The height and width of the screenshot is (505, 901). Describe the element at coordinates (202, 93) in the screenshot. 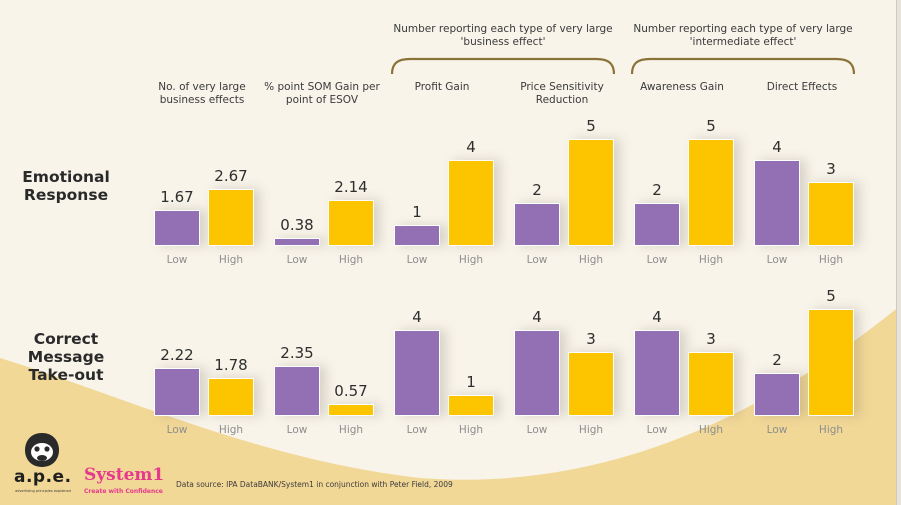

I see `col-title-business-effects: No. of very large business effects` at that location.